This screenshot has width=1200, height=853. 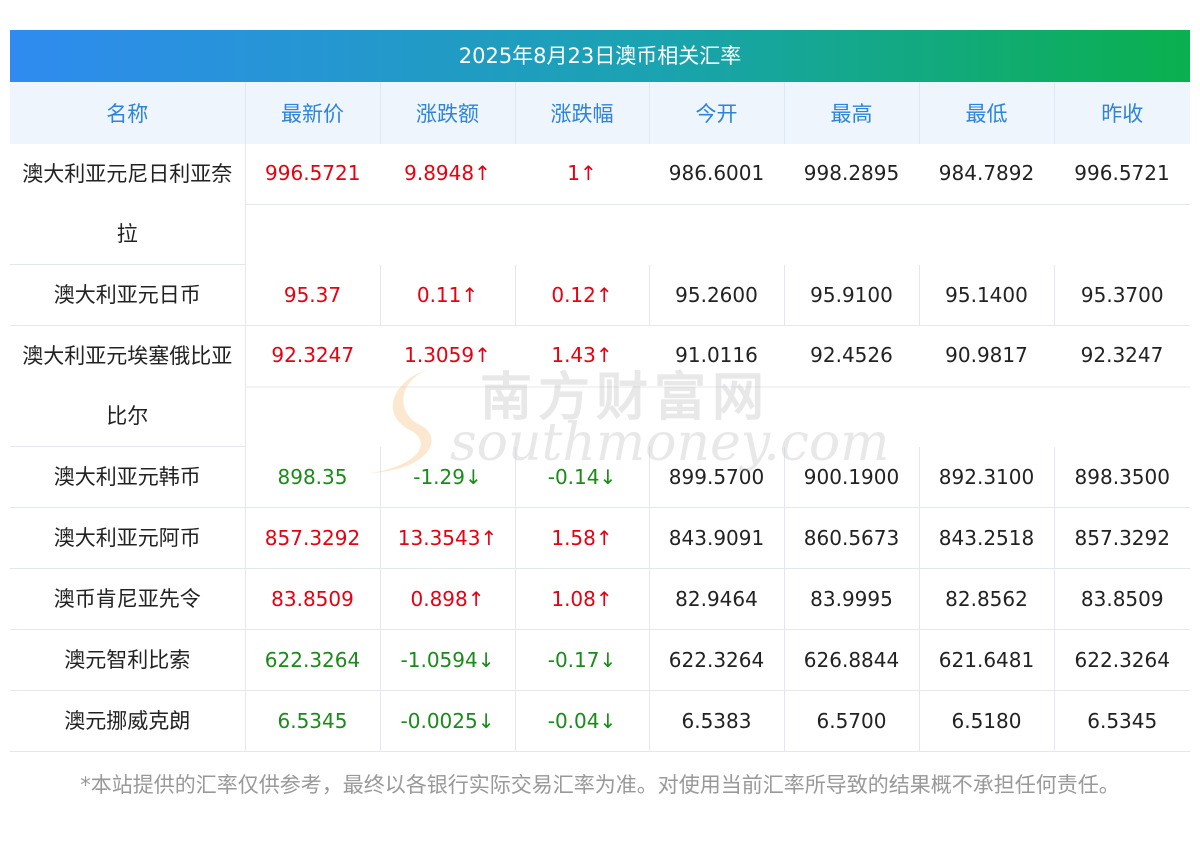 I want to click on cell-high: 900.1900, so click(x=852, y=477).